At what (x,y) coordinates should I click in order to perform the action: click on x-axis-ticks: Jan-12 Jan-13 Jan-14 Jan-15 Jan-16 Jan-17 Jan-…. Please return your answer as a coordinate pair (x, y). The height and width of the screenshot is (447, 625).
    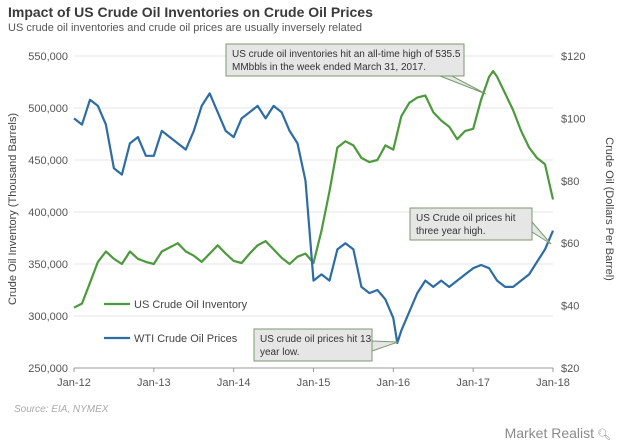
    Looking at the image, I should click on (313, 378).